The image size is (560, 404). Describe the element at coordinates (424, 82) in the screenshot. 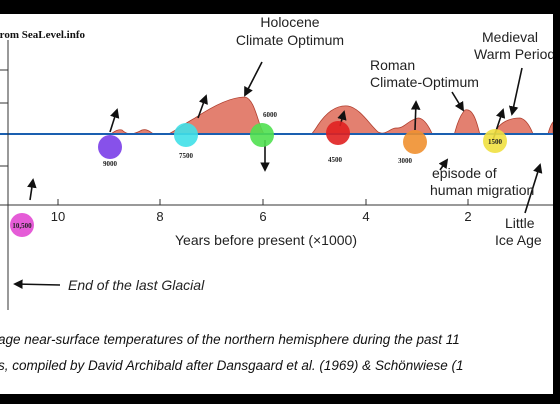

I see `annotation: Climate-Optimum` at that location.